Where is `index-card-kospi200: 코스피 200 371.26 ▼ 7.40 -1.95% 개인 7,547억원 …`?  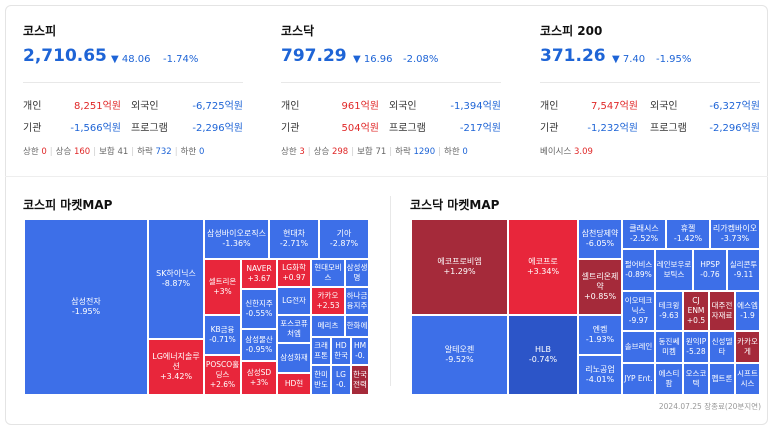
index-card-kospi200: 코스피 200 371.26 ▼ 7.40 -1.95% 개인 7,547억원 … is located at coordinates (656, 85).